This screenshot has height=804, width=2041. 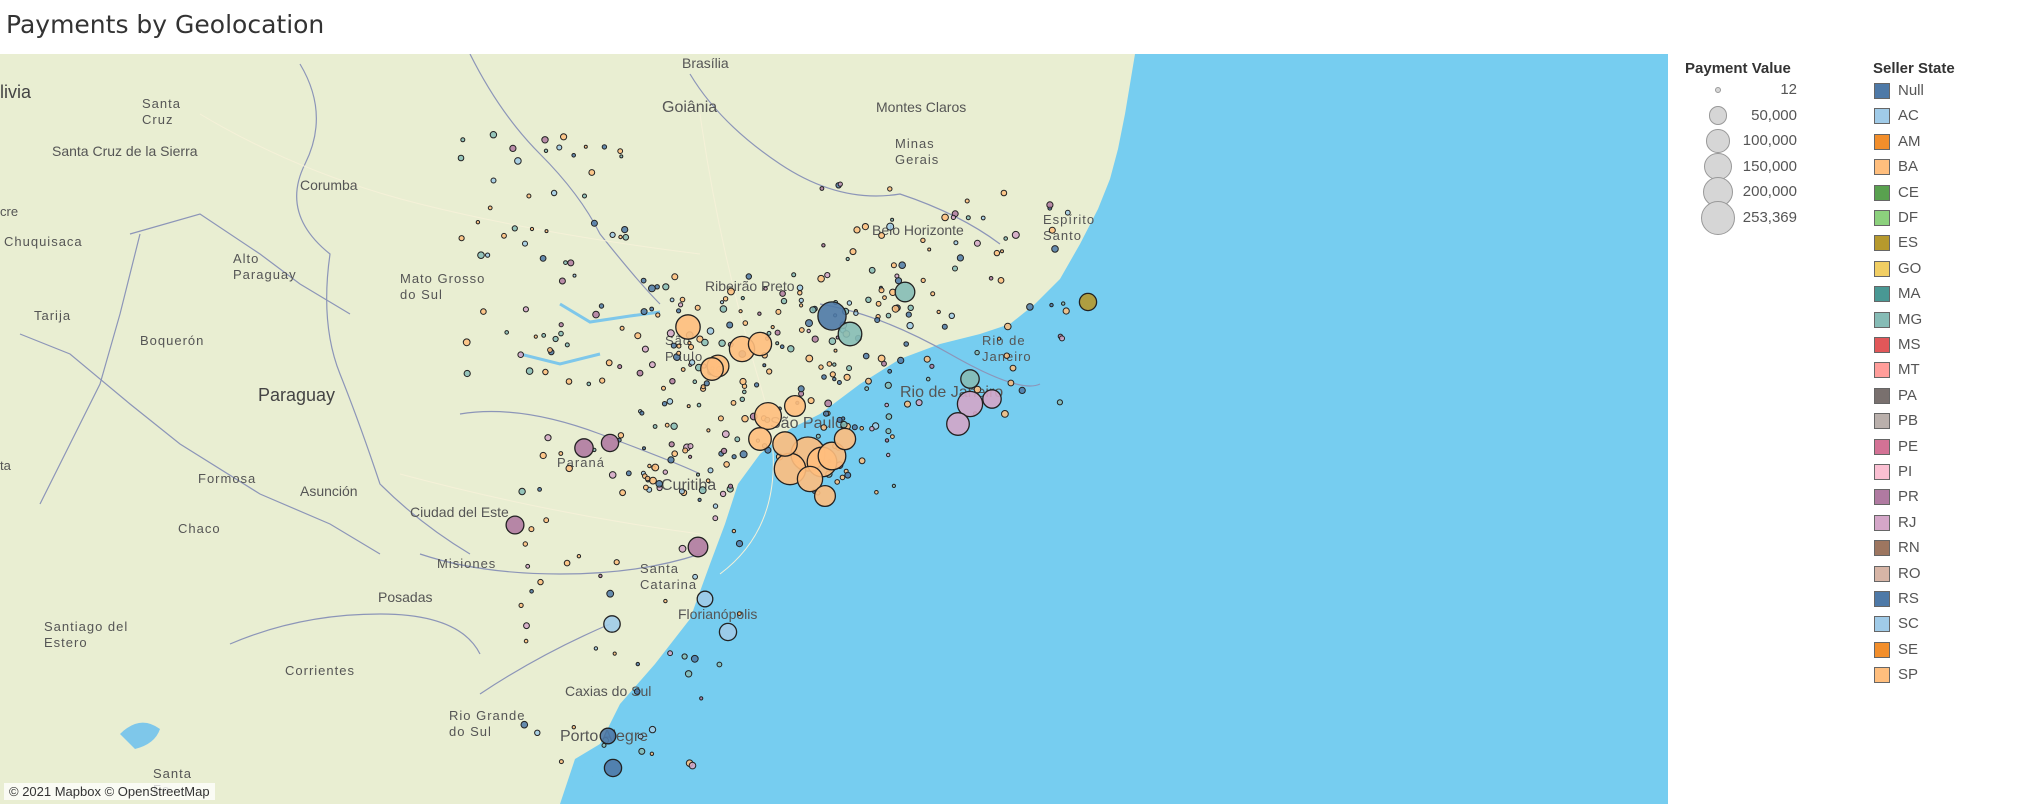 I want to click on legend-label-es: ES, so click(x=1908, y=243).